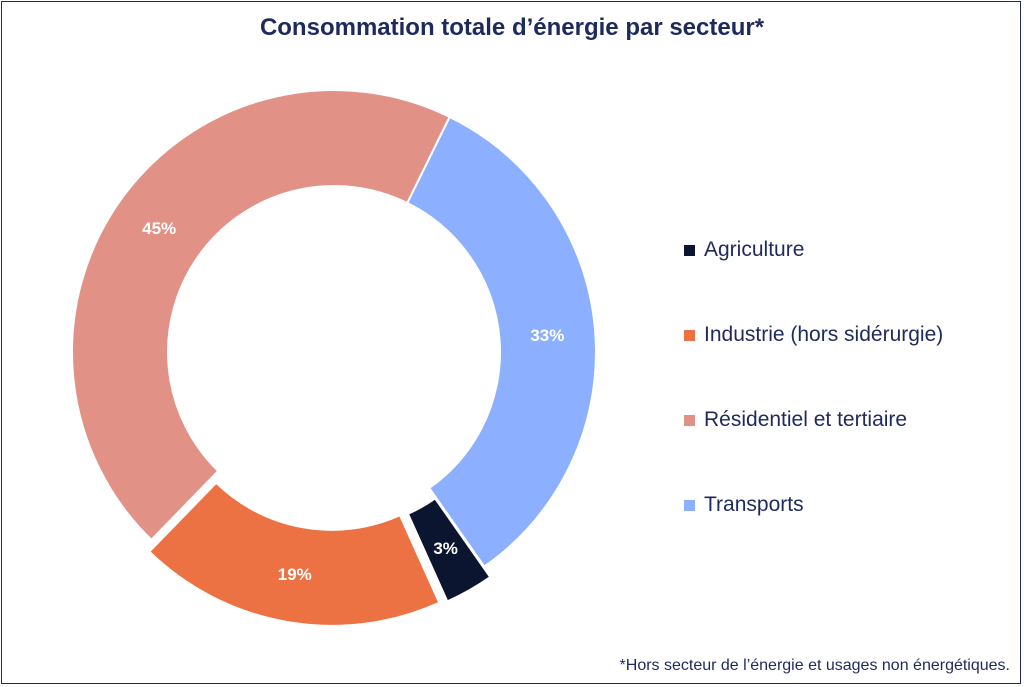 This screenshot has height=687, width=1024. I want to click on data-label-transports: 33%, so click(547, 335).